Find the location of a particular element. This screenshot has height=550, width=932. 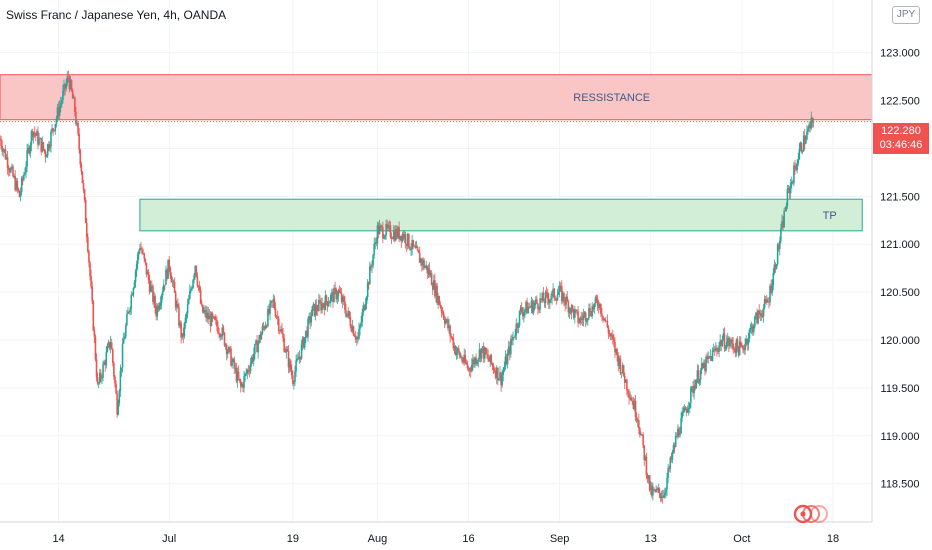

x-tick-label: Sep is located at coordinates (560, 539).